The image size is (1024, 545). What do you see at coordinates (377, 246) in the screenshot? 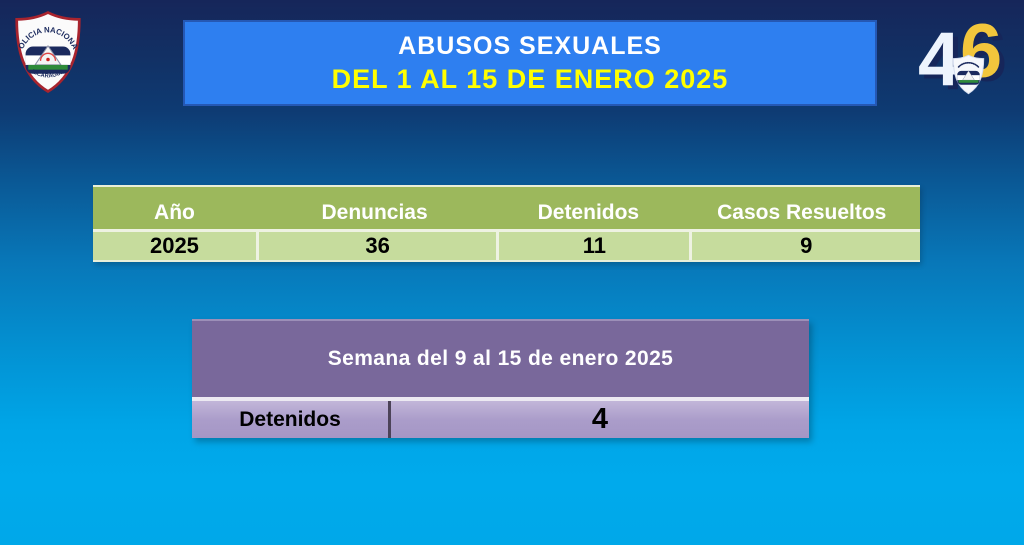
I see `cell-denuncias: 36` at bounding box center [377, 246].